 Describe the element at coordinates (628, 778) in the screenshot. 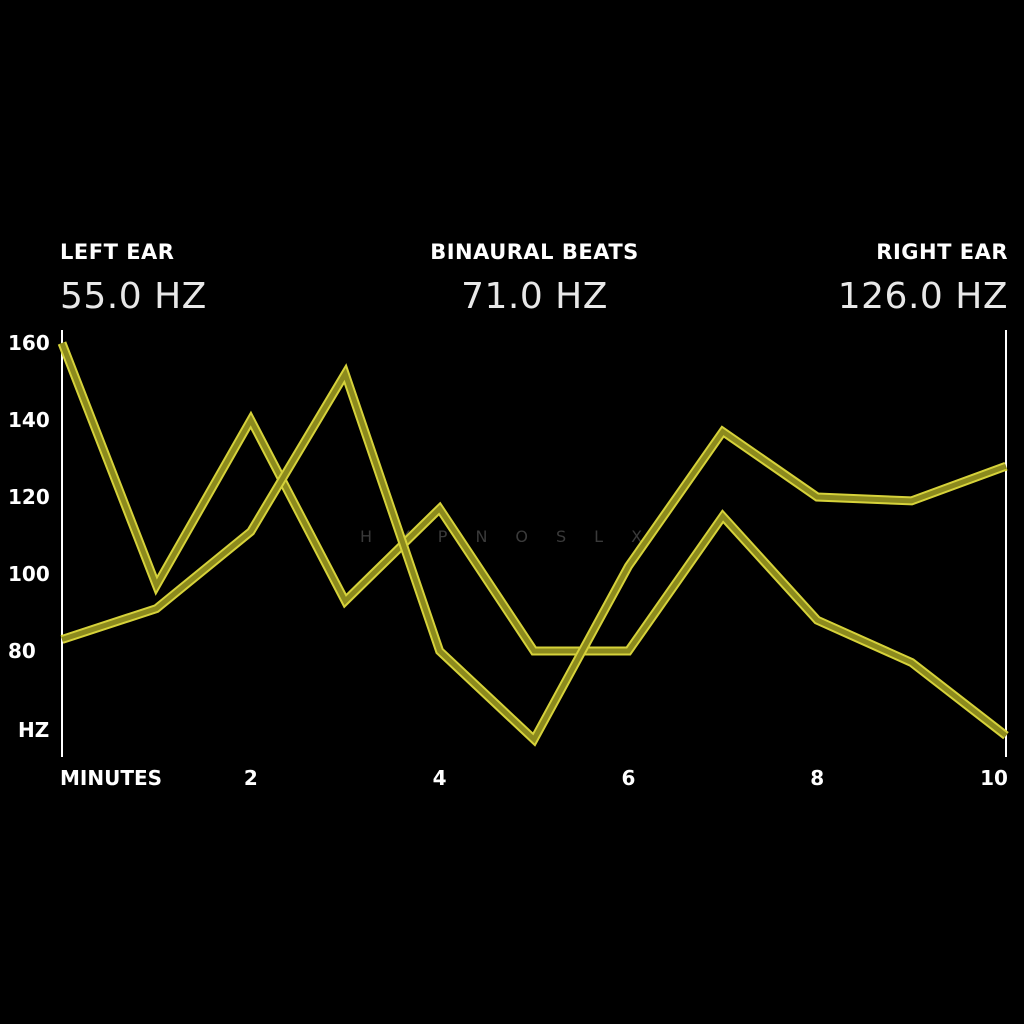

I see `x-tick-label: 6` at that location.